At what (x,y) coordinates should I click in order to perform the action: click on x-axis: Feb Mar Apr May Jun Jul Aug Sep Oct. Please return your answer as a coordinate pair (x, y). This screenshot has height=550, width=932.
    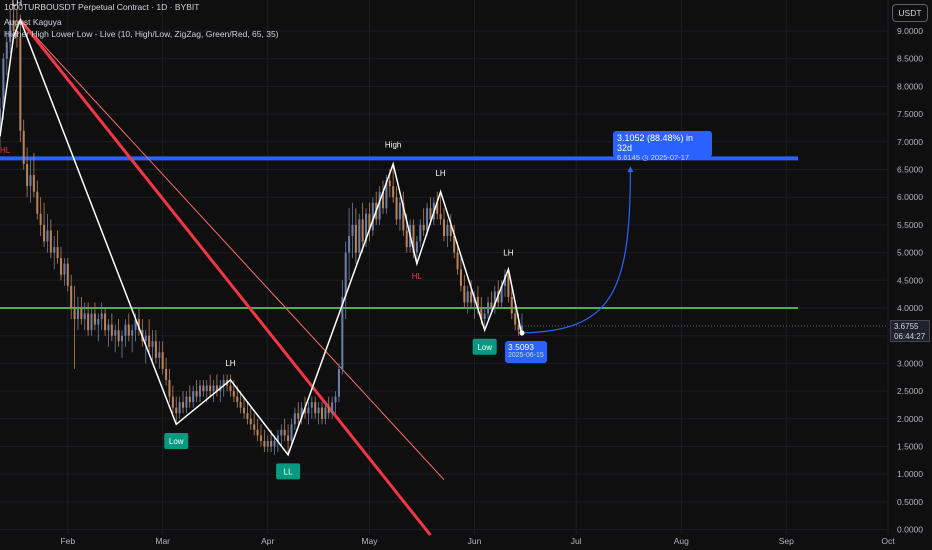
    Looking at the image, I should click on (477, 541).